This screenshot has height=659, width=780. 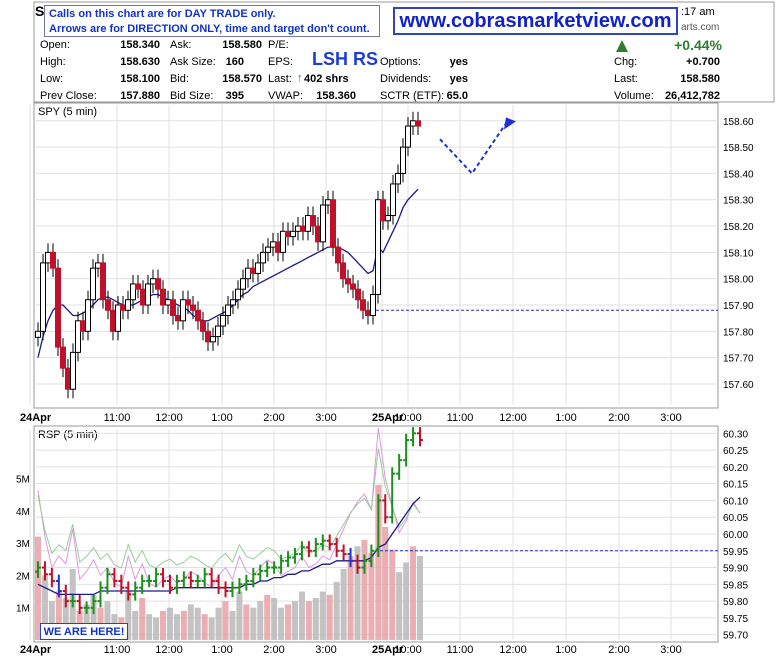 I want to click on y-tick-label: 60.10, so click(x=735, y=501).